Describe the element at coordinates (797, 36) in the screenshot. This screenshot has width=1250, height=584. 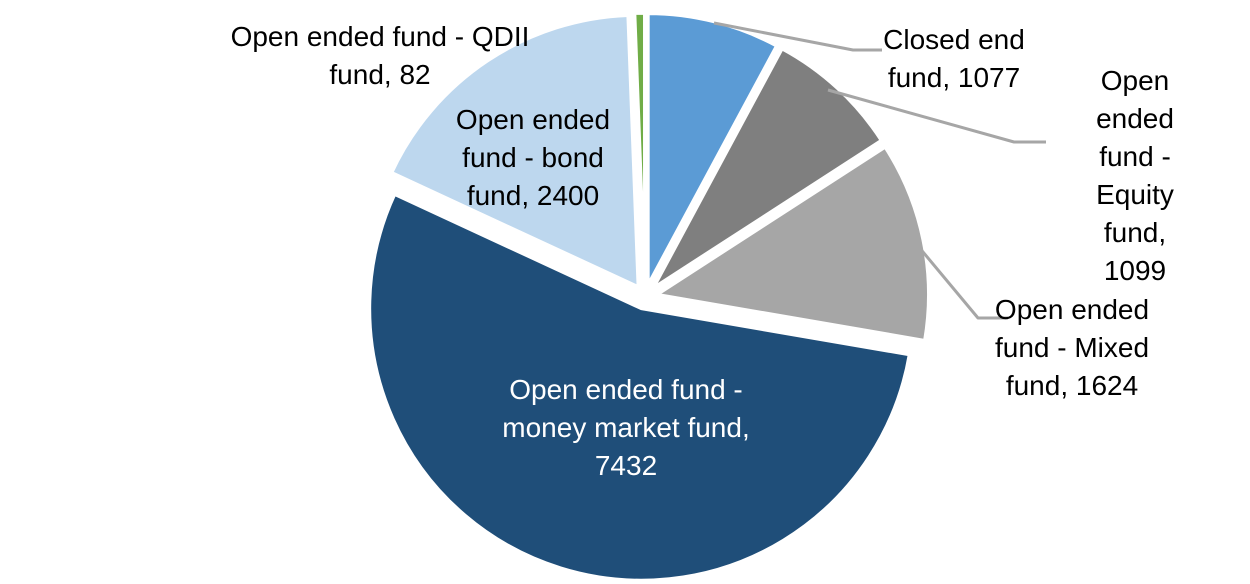
I see `leader-line-closed-end-fund` at that location.